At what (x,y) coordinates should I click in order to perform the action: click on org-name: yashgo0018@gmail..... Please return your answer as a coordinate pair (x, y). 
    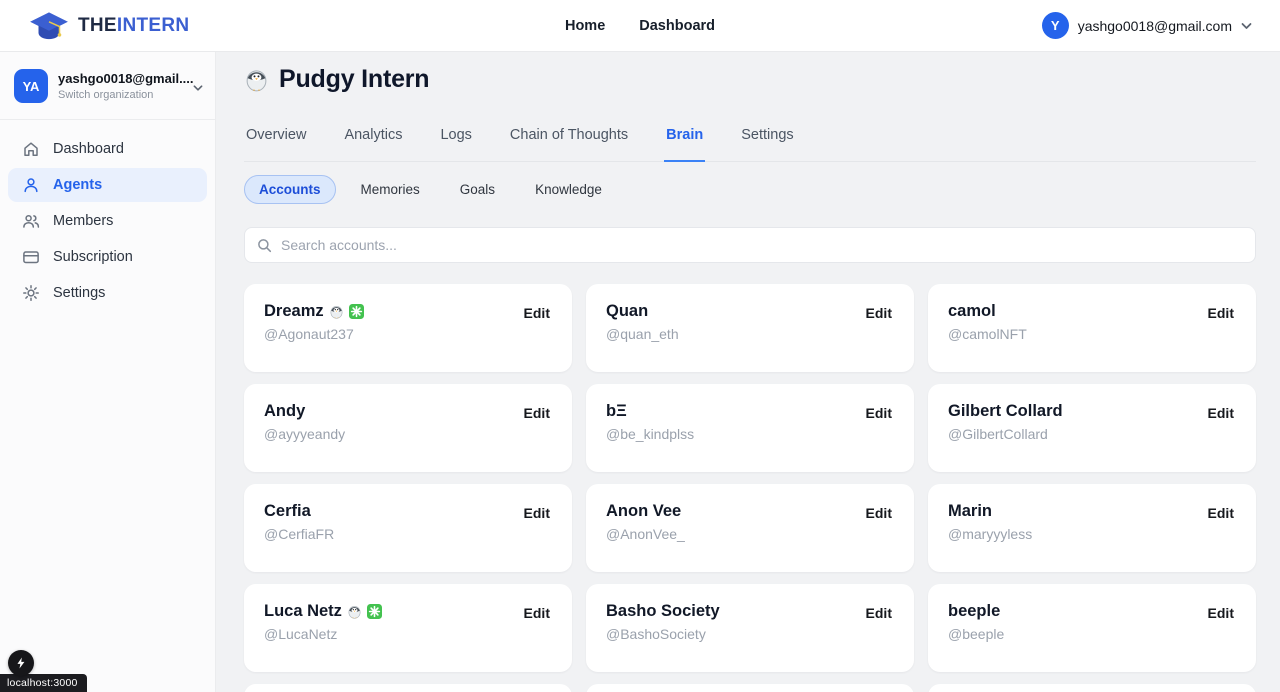
    Looking at the image, I should click on (126, 78).